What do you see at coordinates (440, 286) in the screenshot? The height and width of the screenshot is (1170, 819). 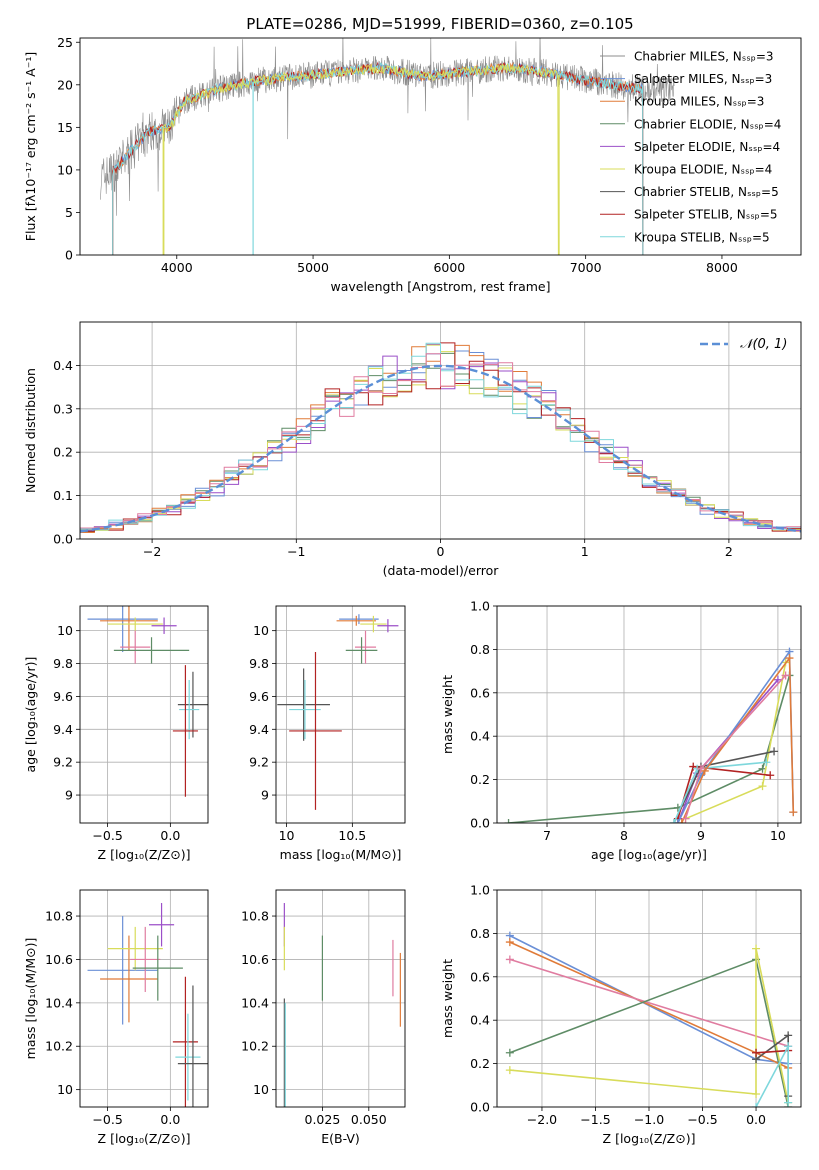 I see `x-axis-label: wavelength [Angstrom, rest frame]` at bounding box center [440, 286].